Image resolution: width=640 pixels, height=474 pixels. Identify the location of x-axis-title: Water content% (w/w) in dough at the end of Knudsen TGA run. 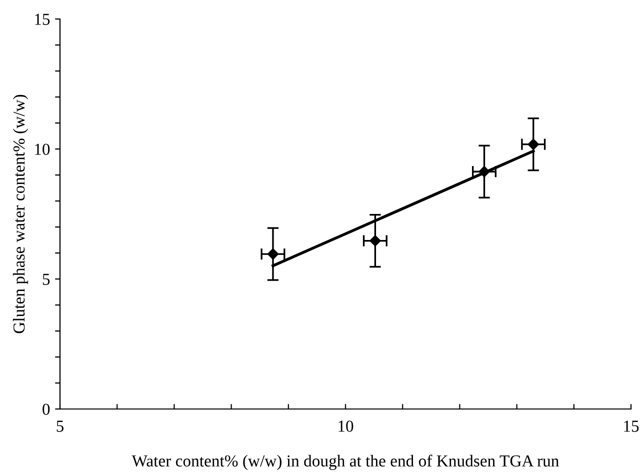
(345, 462).